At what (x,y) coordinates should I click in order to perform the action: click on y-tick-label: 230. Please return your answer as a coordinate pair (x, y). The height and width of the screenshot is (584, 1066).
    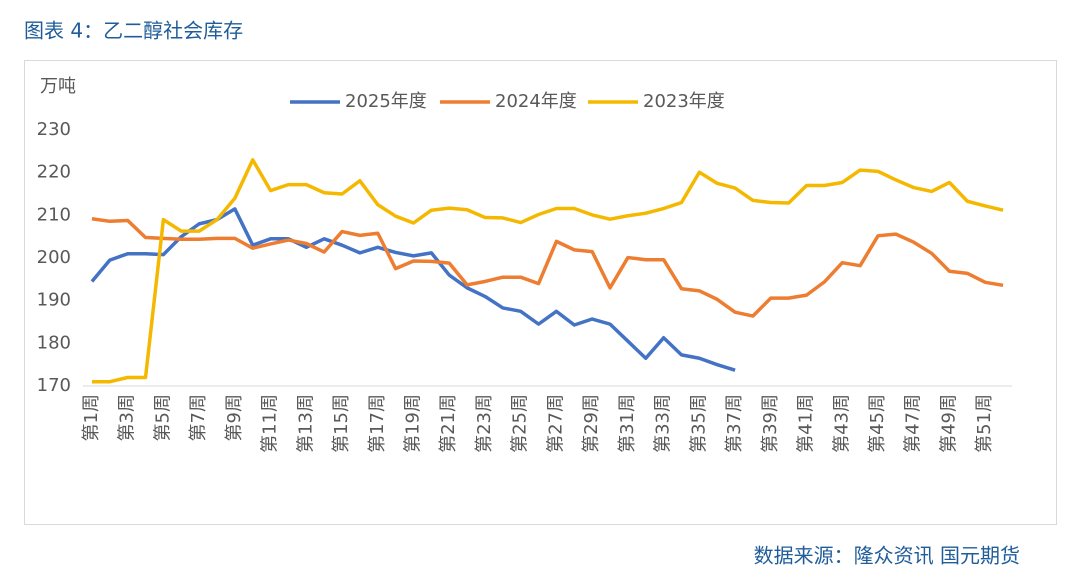
    Looking at the image, I should click on (54, 129).